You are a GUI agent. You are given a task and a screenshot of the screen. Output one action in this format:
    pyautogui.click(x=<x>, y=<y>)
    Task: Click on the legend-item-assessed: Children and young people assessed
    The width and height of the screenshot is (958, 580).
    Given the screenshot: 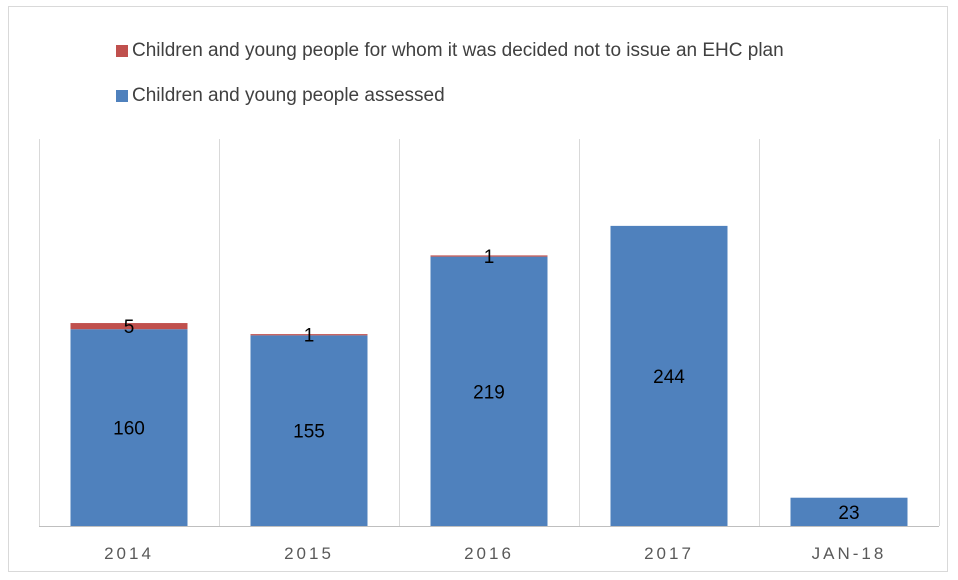 What is the action you would take?
    pyautogui.click(x=280, y=96)
    